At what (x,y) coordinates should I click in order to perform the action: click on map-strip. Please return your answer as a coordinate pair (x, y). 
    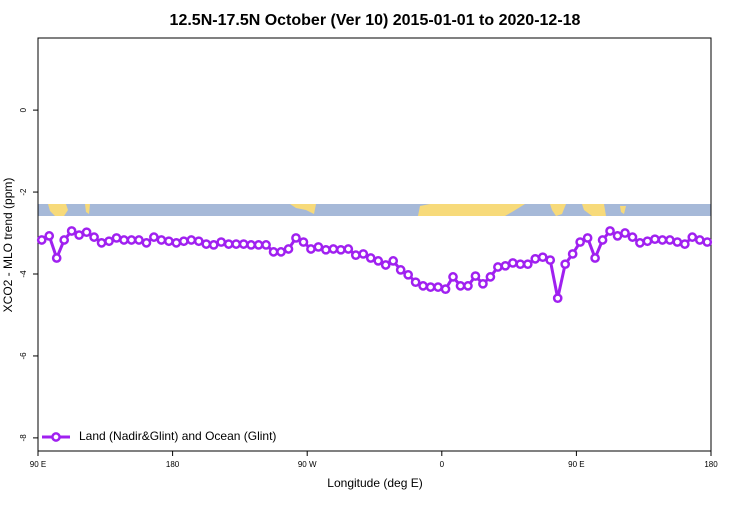
    Looking at the image, I should click on (374, 210).